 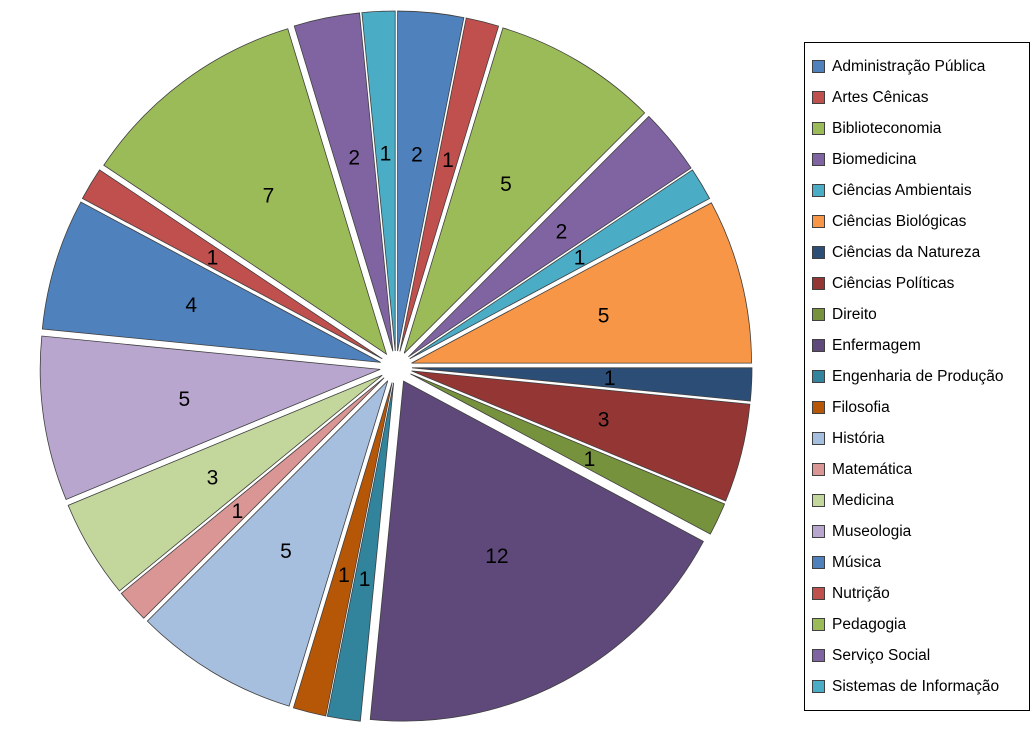 I want to click on legend-item-biomedicina: Biomedicina, so click(x=917, y=159).